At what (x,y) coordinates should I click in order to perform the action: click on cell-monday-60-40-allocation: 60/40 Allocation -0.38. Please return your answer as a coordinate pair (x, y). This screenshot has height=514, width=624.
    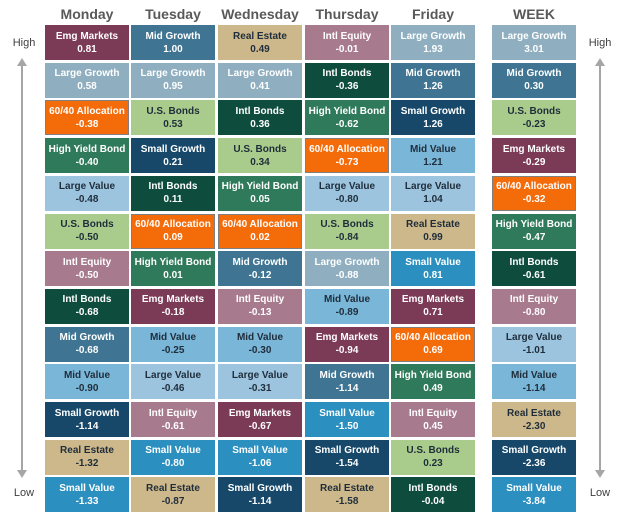
    Looking at the image, I should click on (87, 118).